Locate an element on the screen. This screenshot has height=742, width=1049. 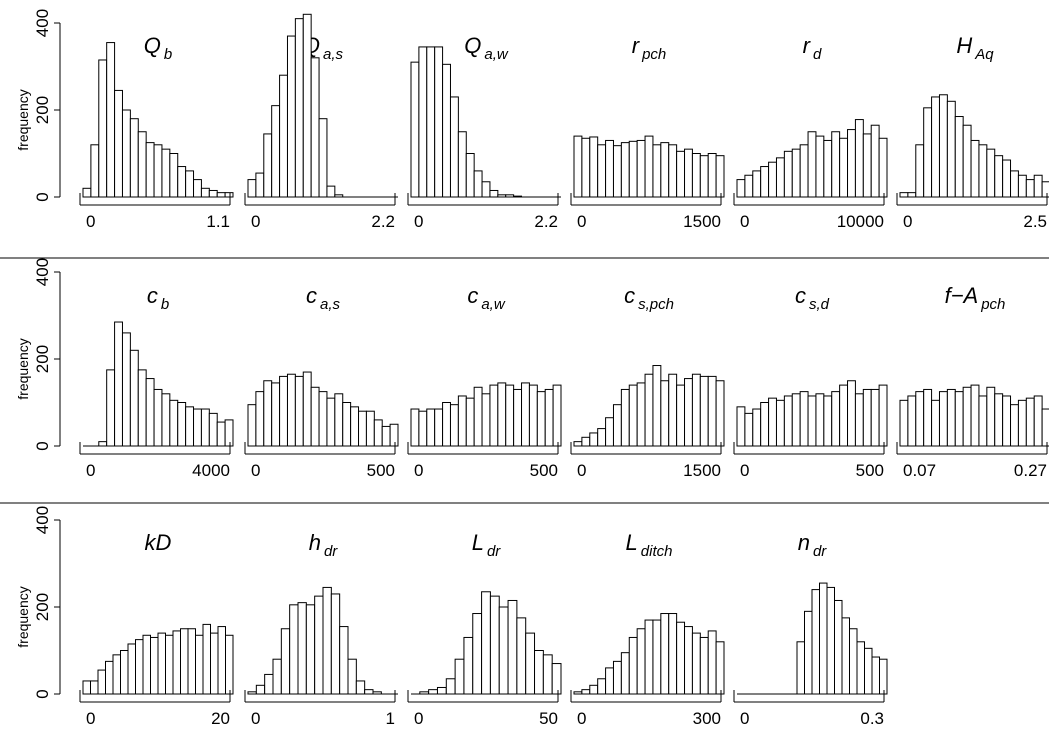
panel-title-subscript: b is located at coordinates (168, 54).